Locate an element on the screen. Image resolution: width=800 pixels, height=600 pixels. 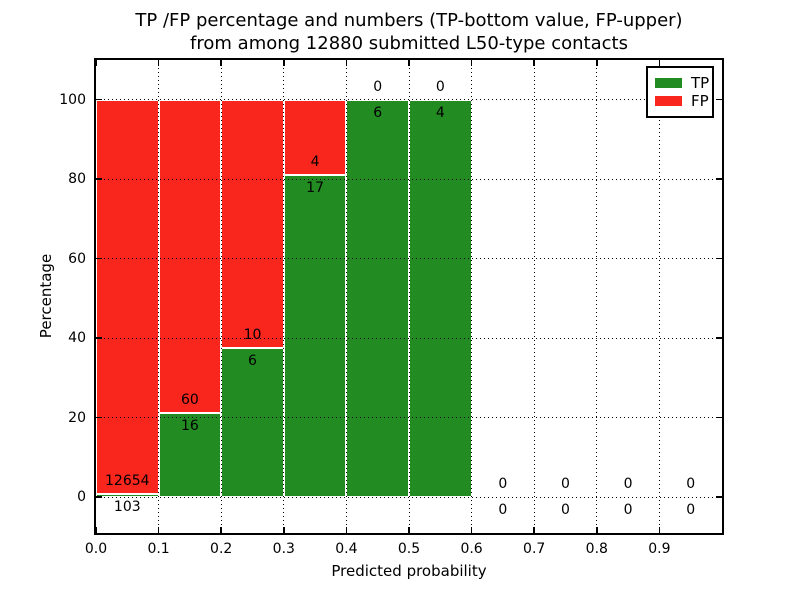
legend-item-tp: TP is located at coordinates (683, 83).